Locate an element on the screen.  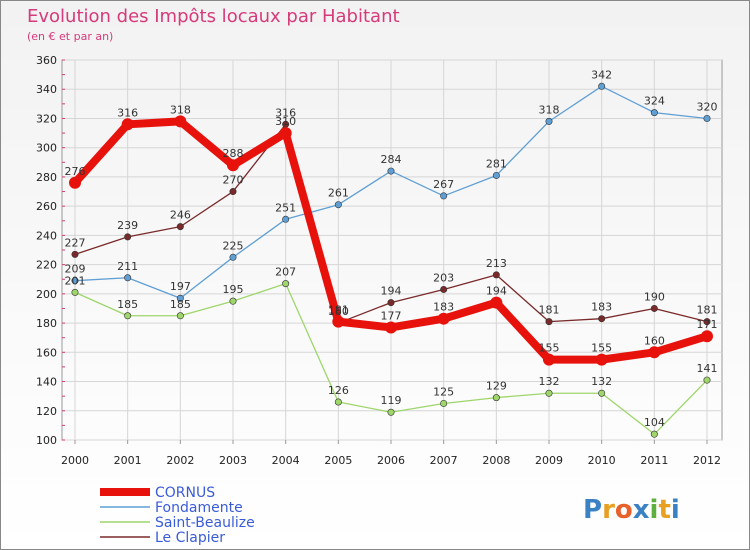
y-tick-label: 260 is located at coordinates (46, 206).